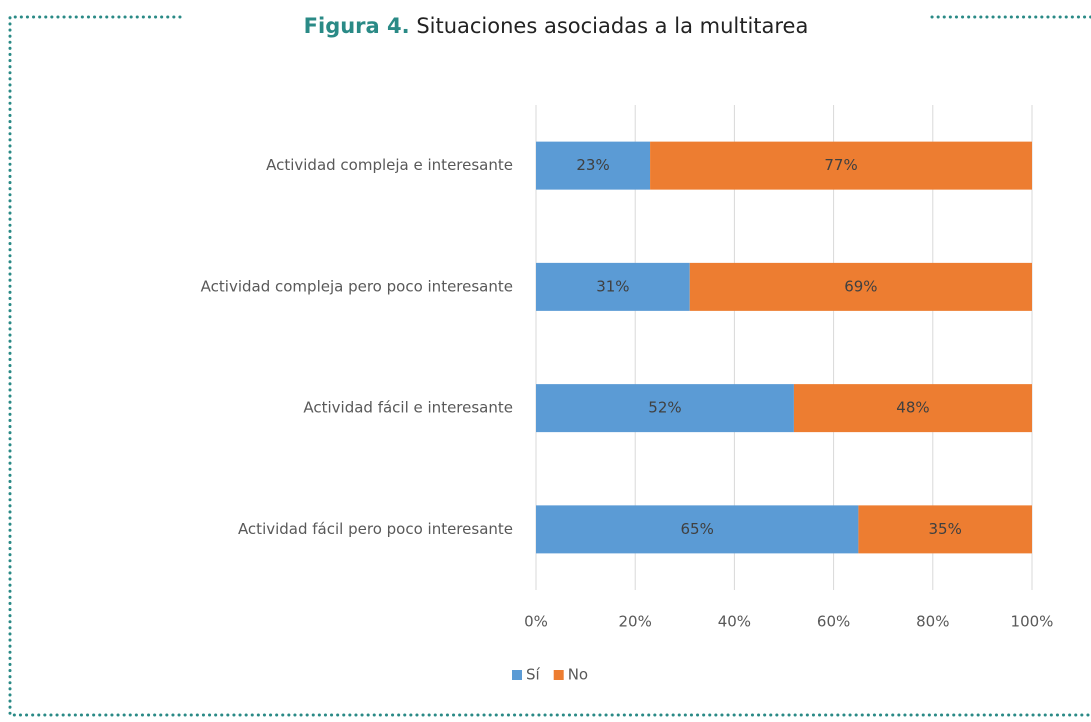  I want to click on x-tick-label: 40%, so click(734, 622).